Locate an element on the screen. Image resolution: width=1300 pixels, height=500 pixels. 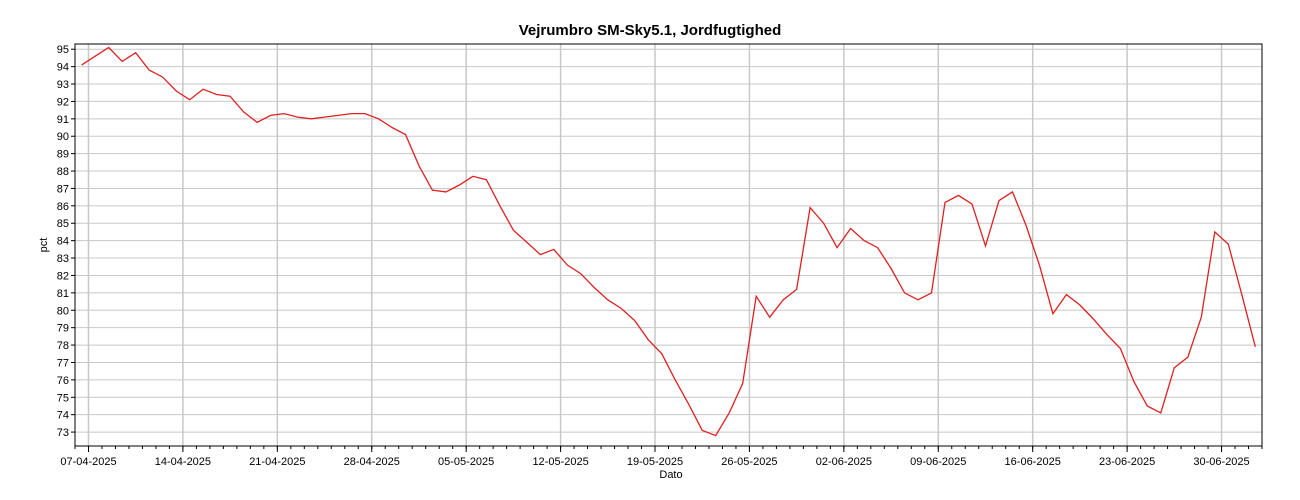
y-axis-label: pct is located at coordinates (44, 245).